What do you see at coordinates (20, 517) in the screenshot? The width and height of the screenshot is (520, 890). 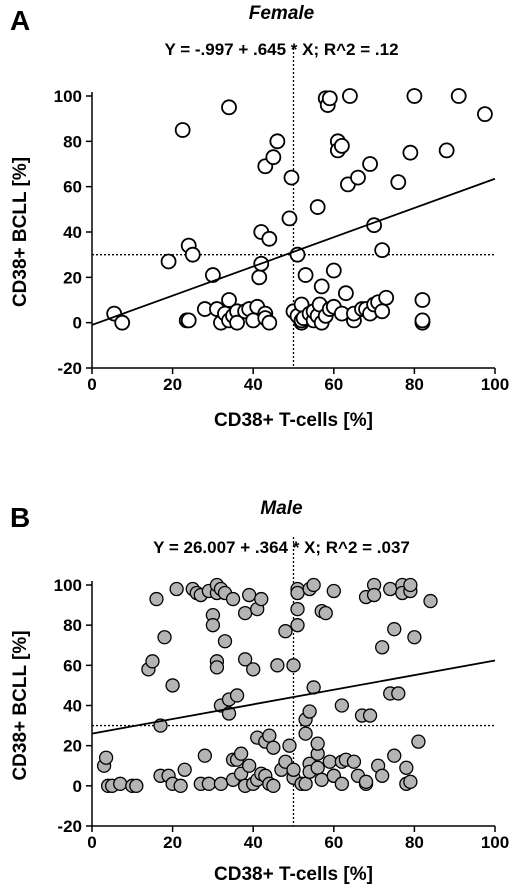 I see `panel-label: B` at bounding box center [20, 517].